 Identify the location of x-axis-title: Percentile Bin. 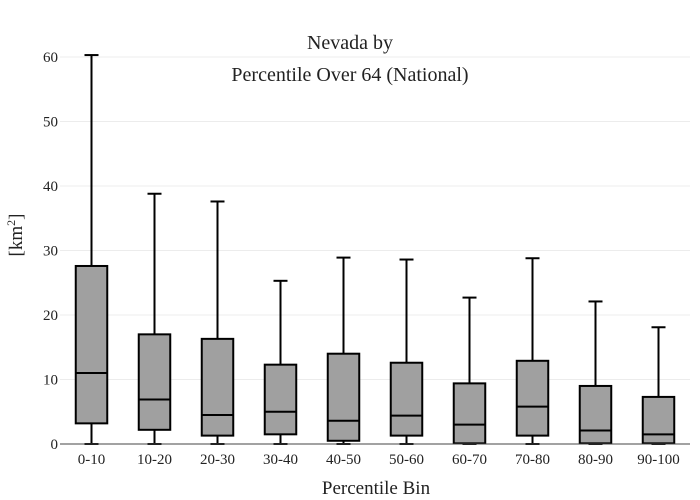
(376, 488).